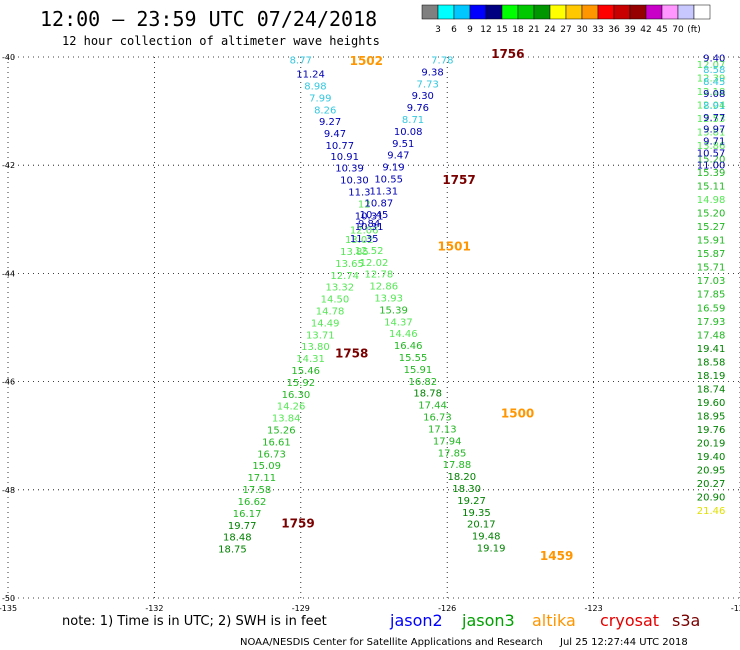 The height and width of the screenshot is (650, 740). What do you see at coordinates (629, 620) in the screenshot?
I see `legend-cryosat: cryosat` at bounding box center [629, 620].